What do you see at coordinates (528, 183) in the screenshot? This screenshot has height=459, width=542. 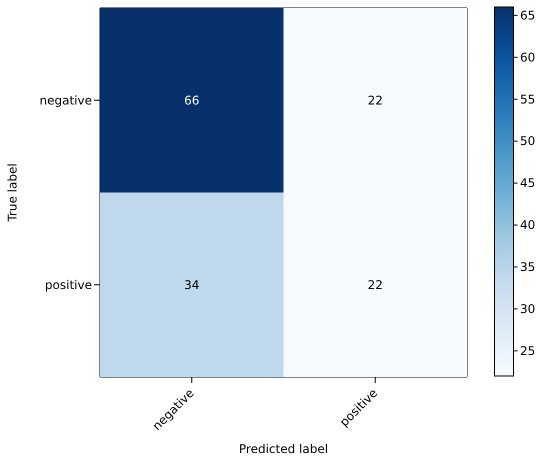 I see `color-bar-label: 45` at bounding box center [528, 183].